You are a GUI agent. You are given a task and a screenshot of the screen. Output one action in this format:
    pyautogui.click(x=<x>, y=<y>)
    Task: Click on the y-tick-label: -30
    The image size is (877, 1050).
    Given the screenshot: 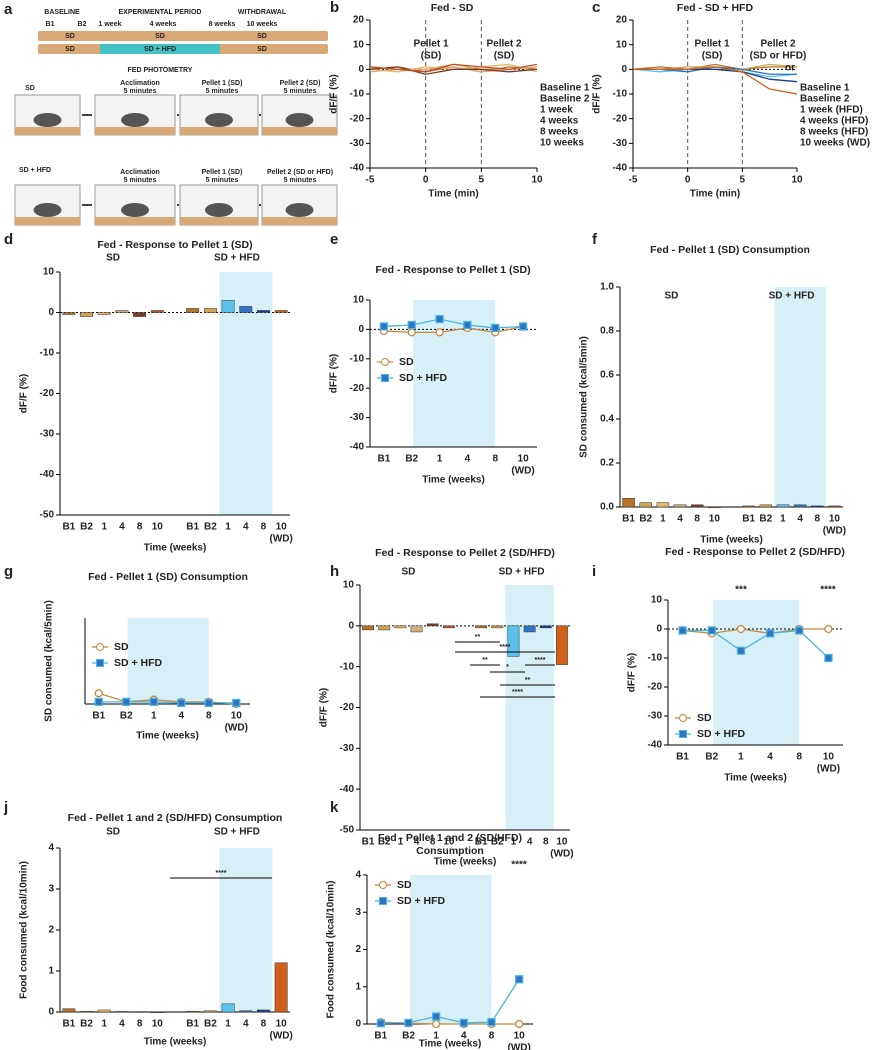 What is the action you would take?
    pyautogui.click(x=357, y=417)
    